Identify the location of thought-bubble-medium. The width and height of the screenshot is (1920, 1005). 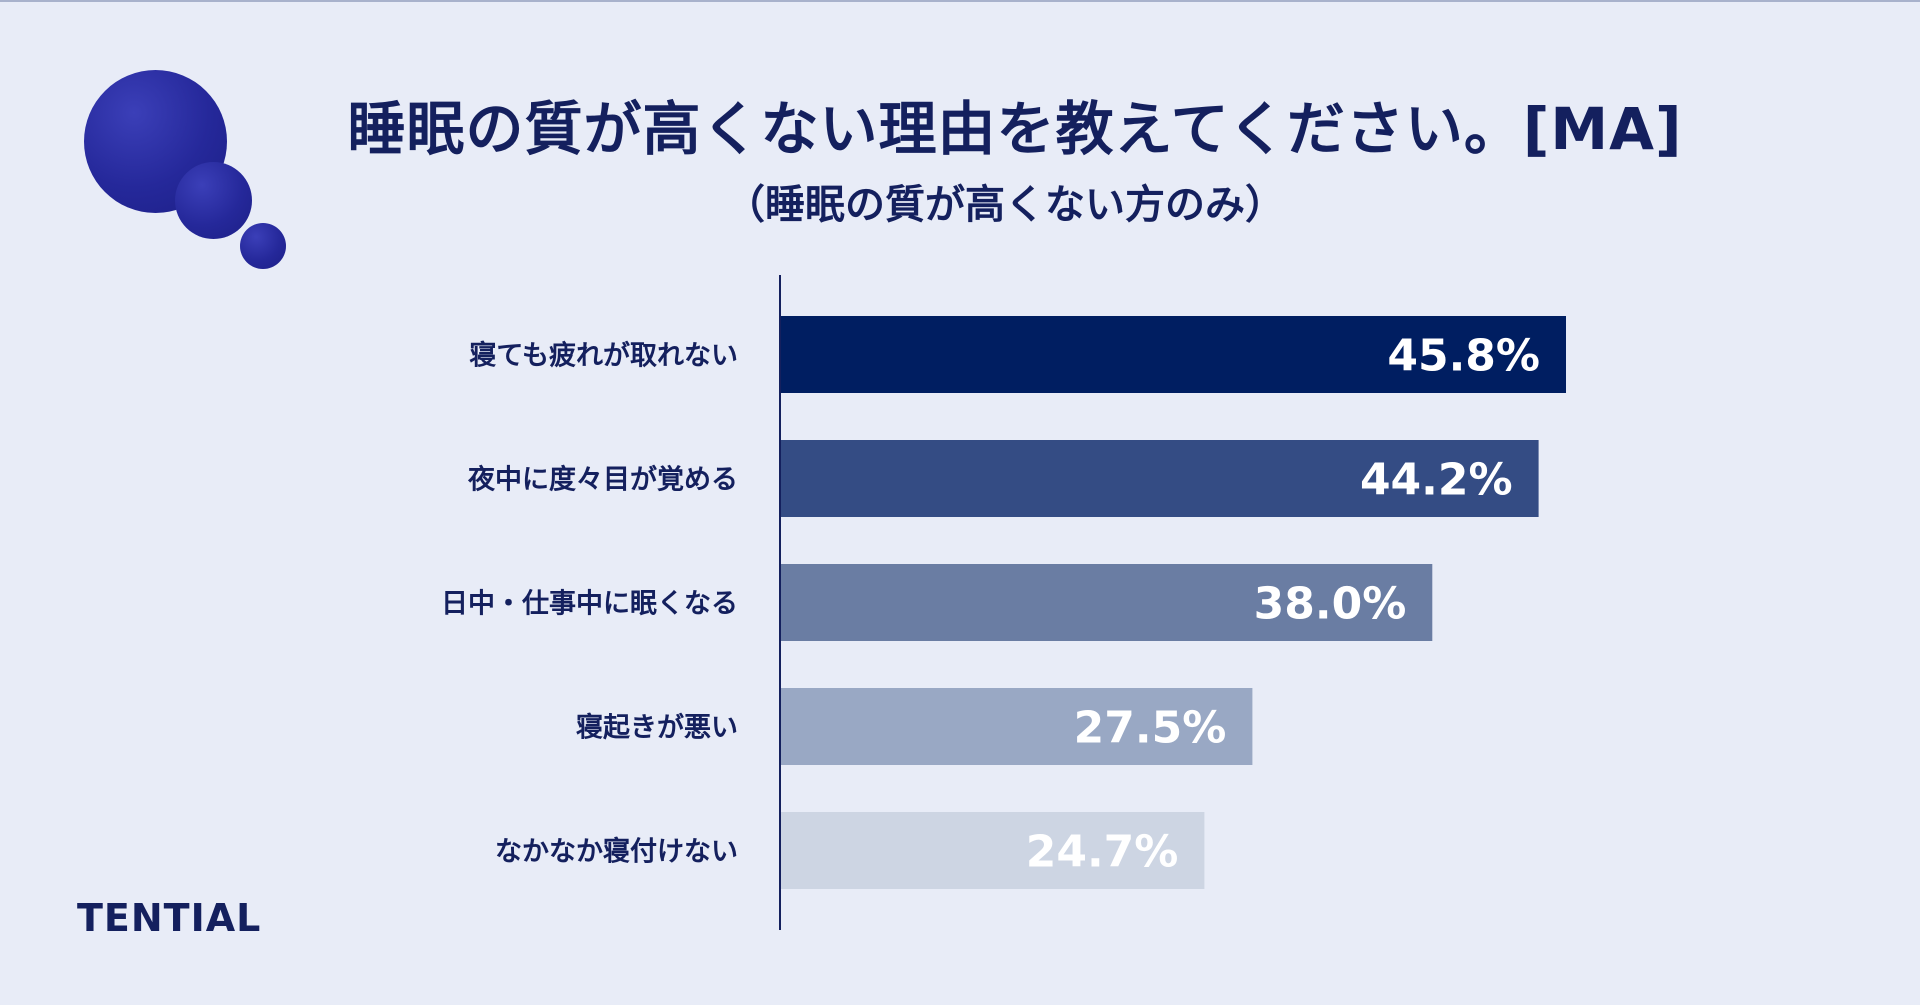
(213, 200).